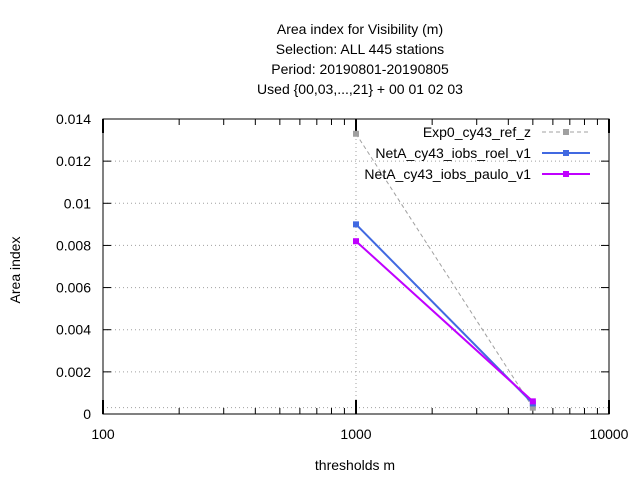  What do you see at coordinates (360, 29) in the screenshot?
I see `title-line-1: Area index for Visibility (m)` at bounding box center [360, 29].